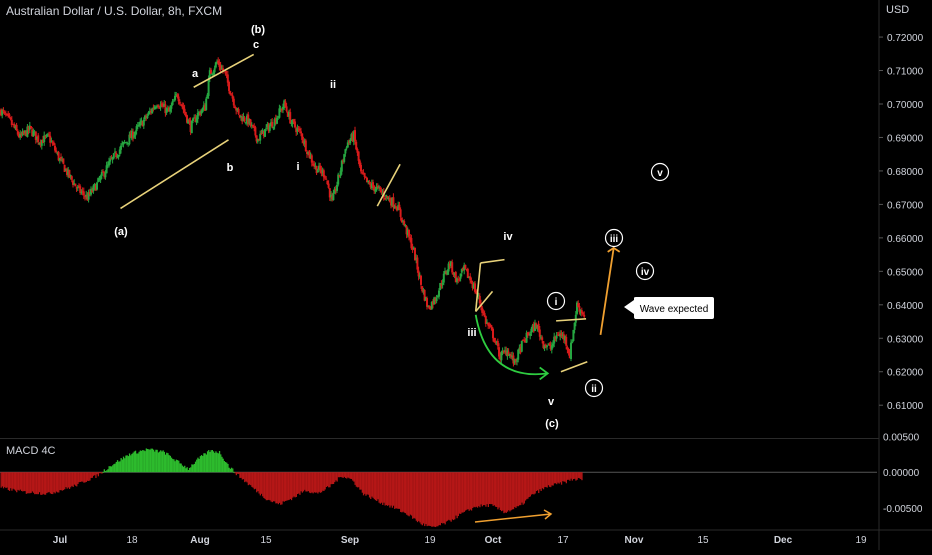 The image size is (932, 555). I want to click on y-tick-label: 0.65000, so click(905, 272).